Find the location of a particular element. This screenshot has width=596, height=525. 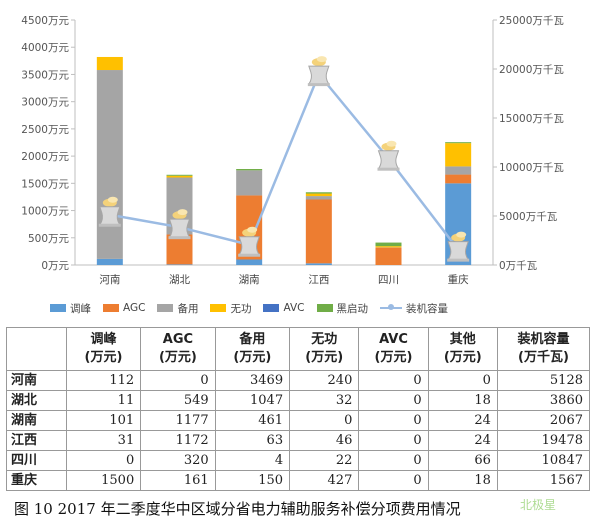

row-province: 江西 is located at coordinates (36, 440).